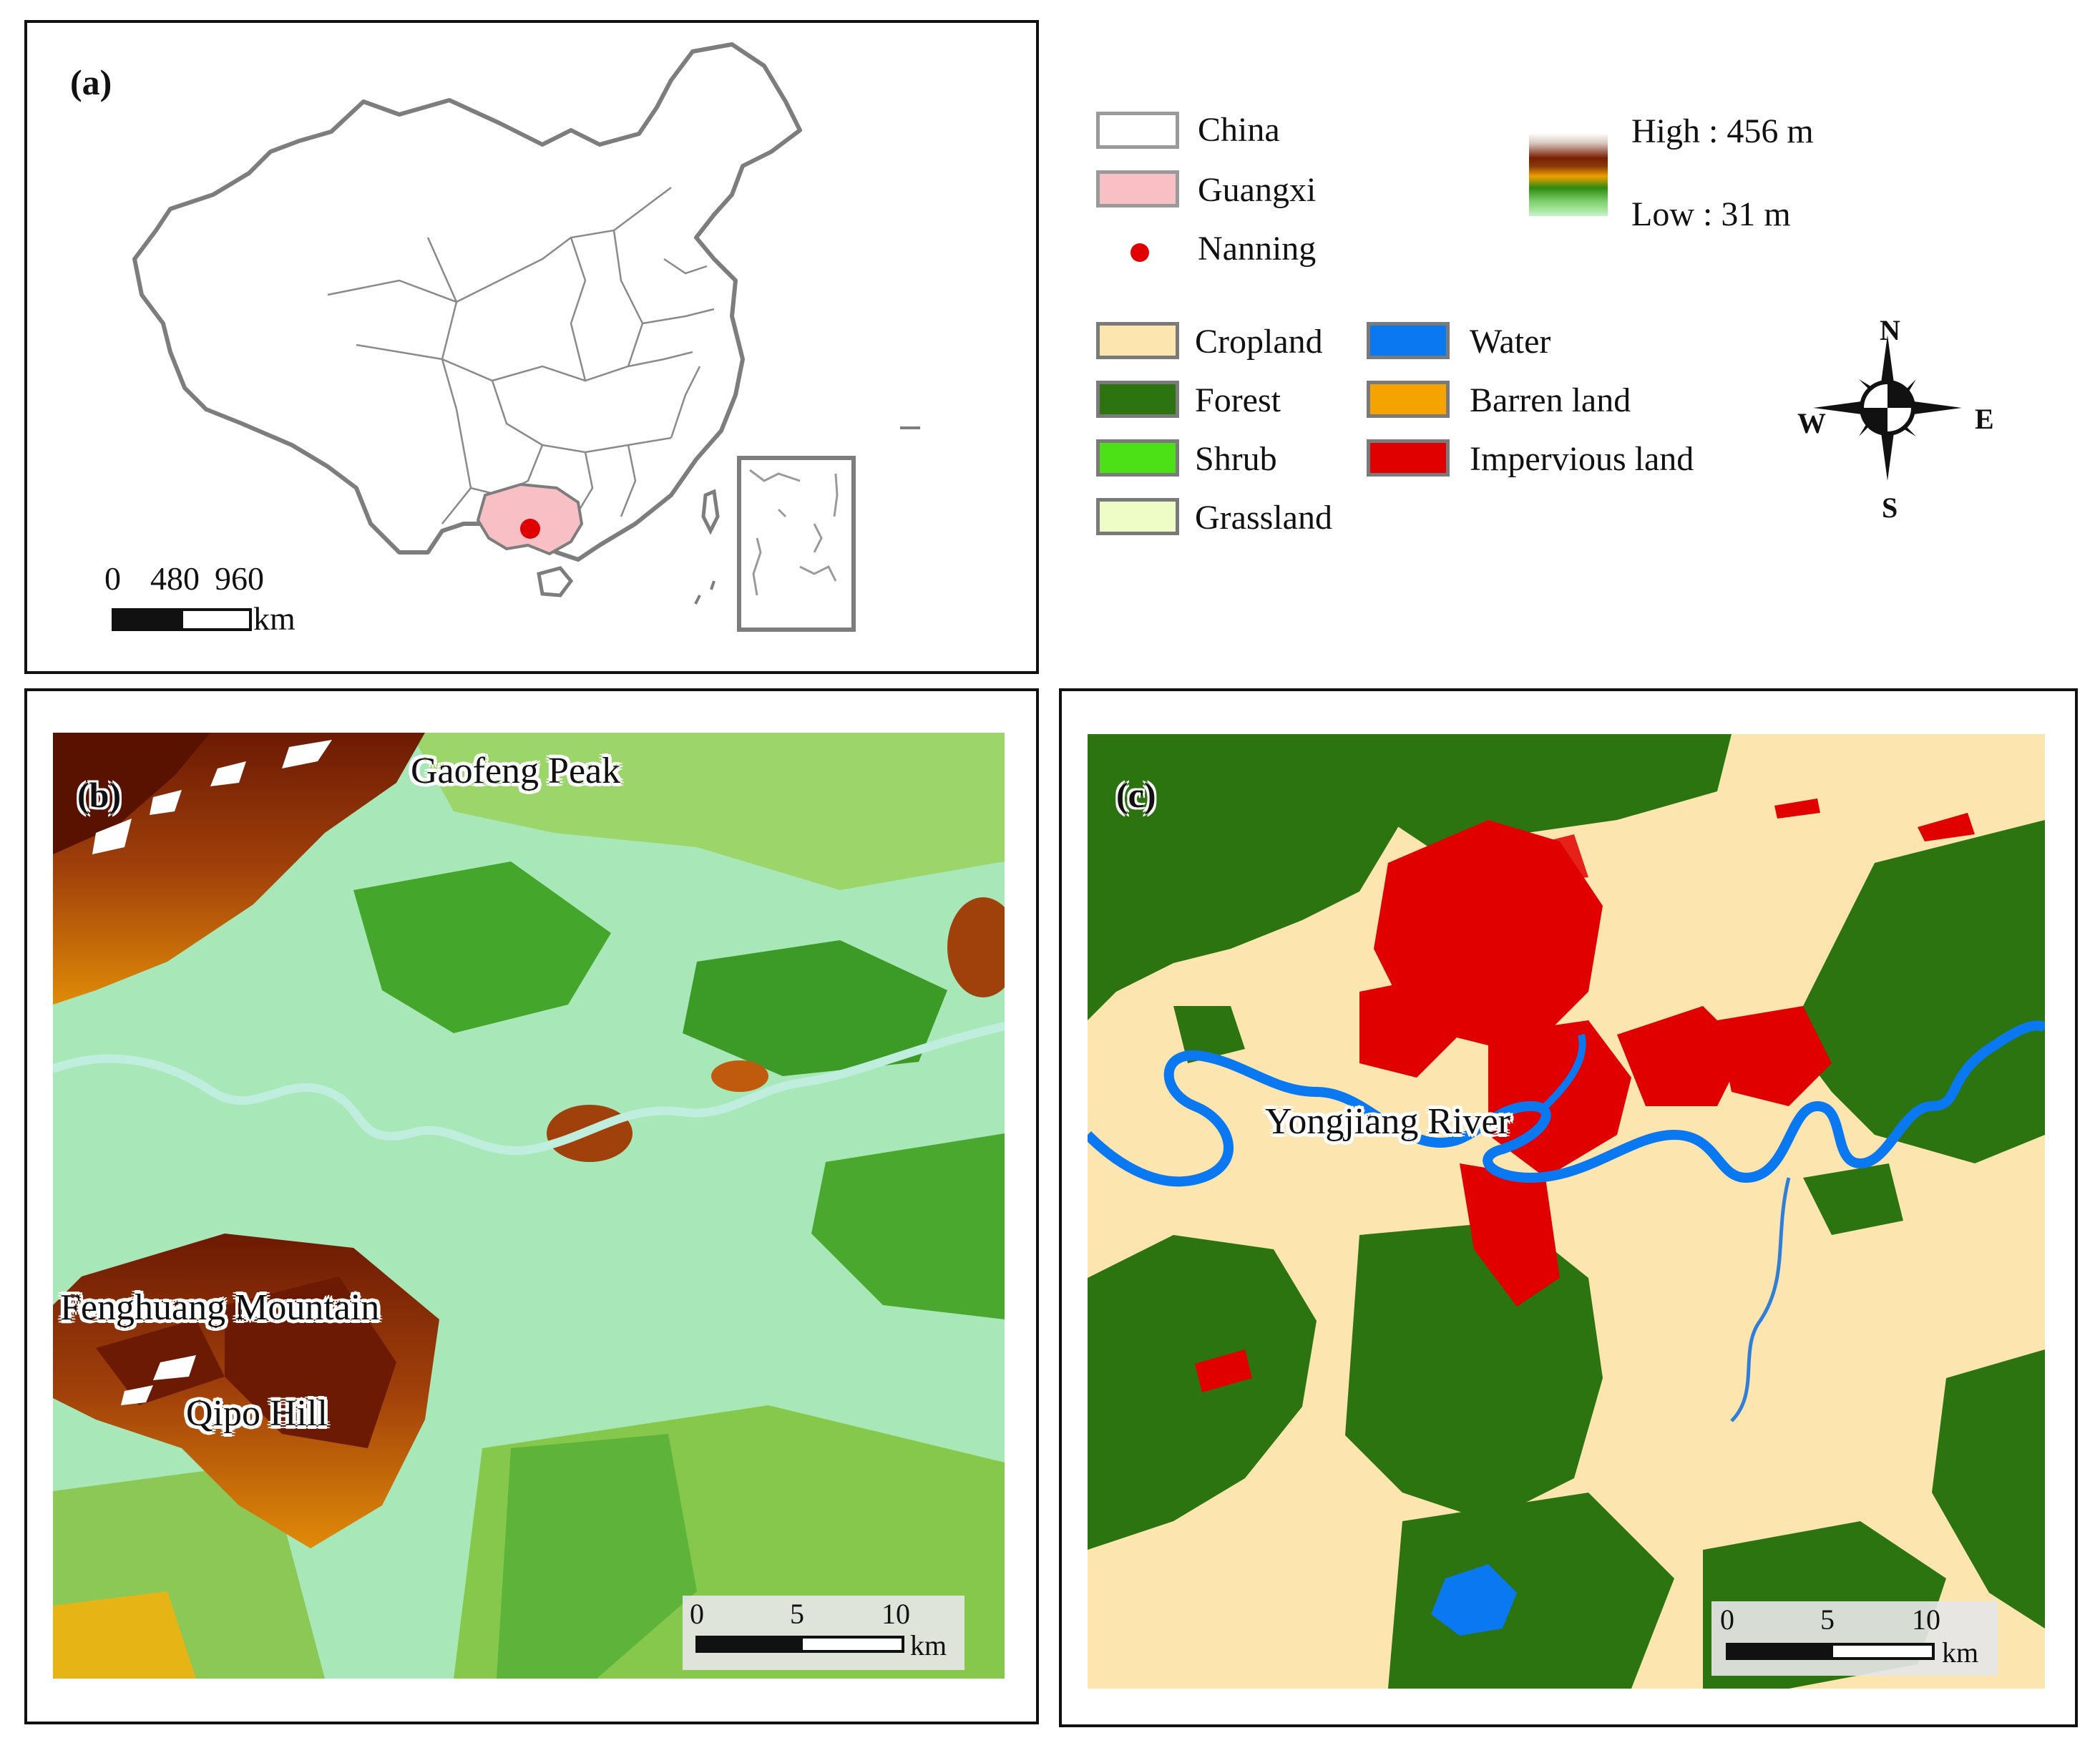 Image resolution: width=2100 pixels, height=1748 pixels. I want to click on province-boundaries, so click(521, 355).